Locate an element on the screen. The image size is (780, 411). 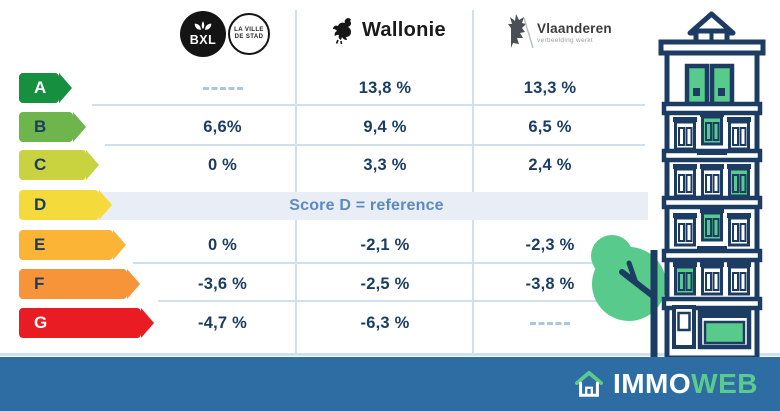
value-cell-f-1: -2,5 % is located at coordinates (385, 283).